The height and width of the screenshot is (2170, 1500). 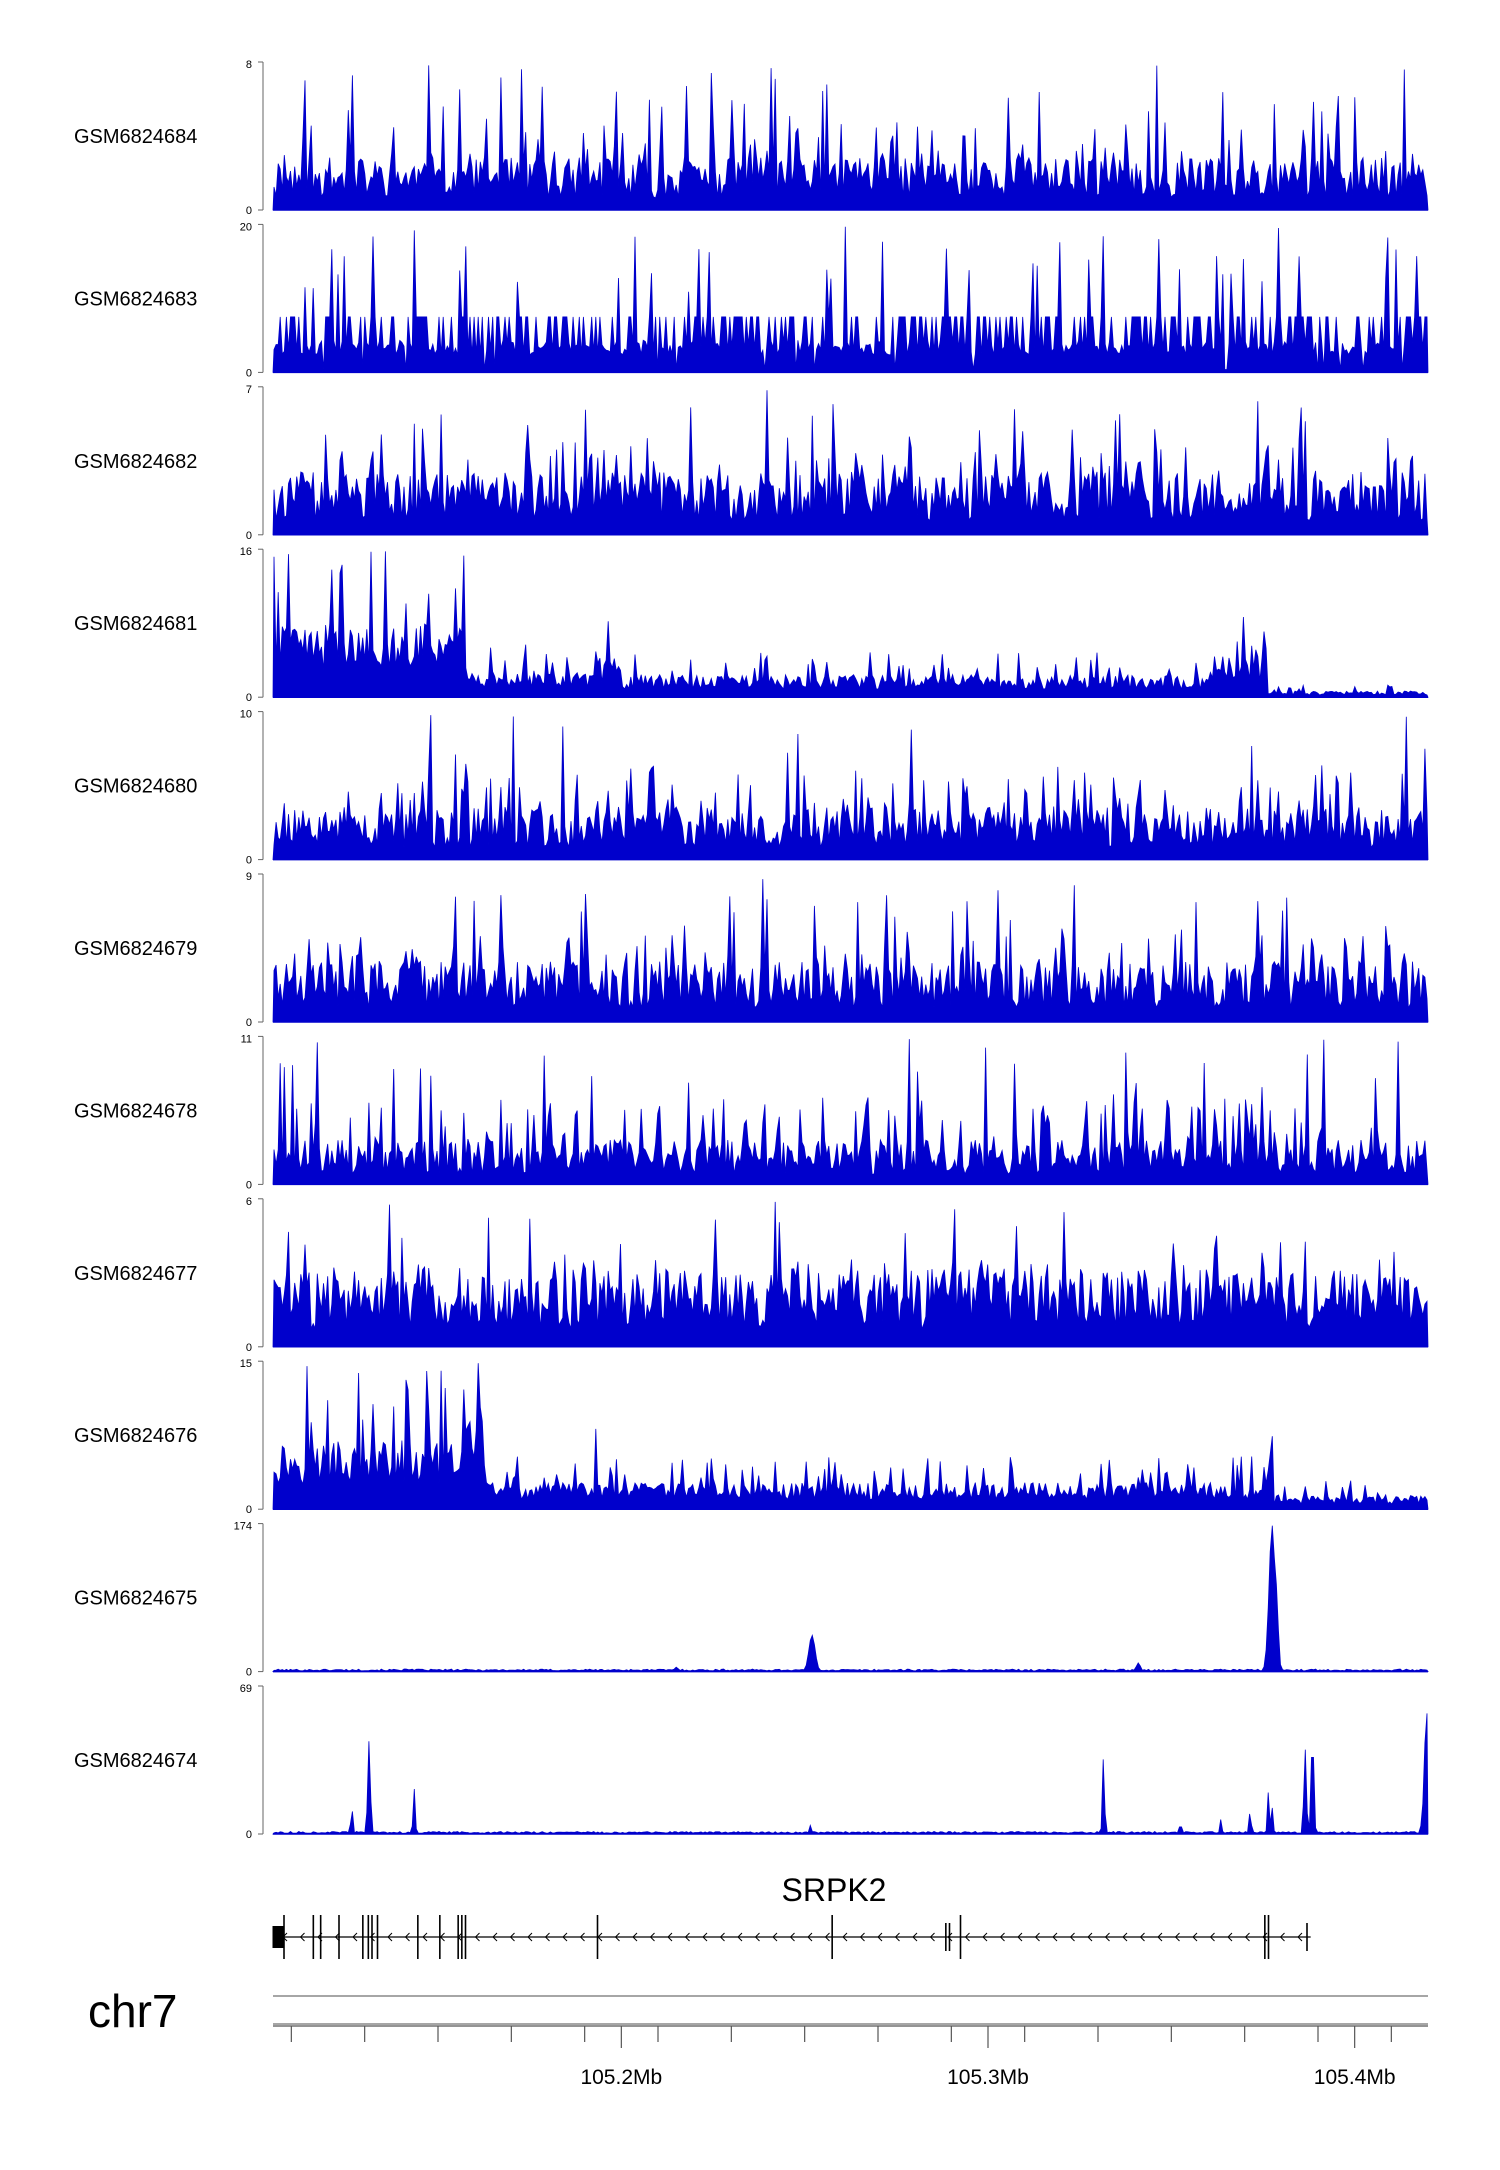 I want to click on track-GSM6824675: GSM6824675 174 0, so click(x=751, y=1600).